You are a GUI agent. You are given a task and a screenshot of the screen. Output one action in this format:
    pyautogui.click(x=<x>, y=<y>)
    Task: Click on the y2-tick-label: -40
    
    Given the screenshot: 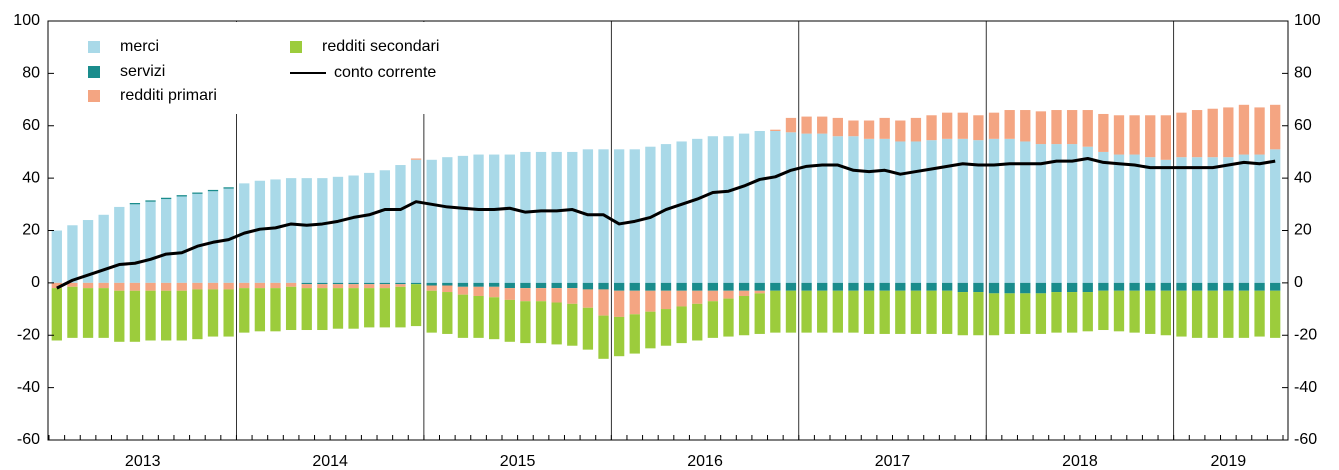 What is the action you would take?
    pyautogui.click(x=1305, y=387)
    